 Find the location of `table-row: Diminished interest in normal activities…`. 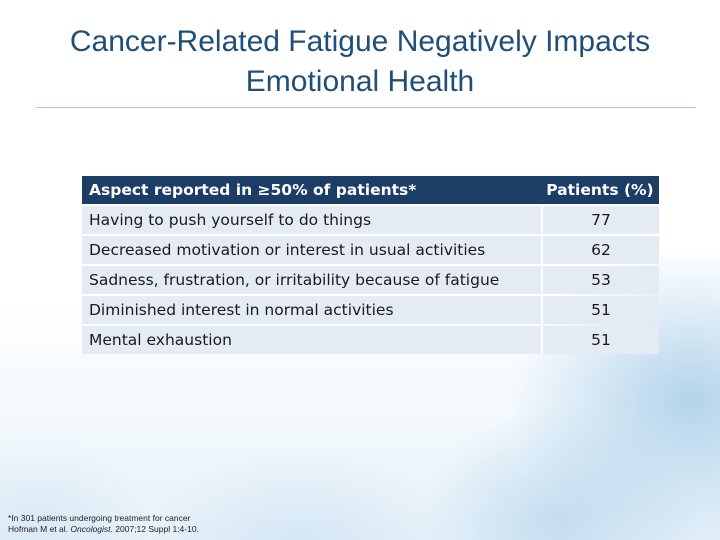

table-row: Diminished interest in normal activities… is located at coordinates (370, 310).